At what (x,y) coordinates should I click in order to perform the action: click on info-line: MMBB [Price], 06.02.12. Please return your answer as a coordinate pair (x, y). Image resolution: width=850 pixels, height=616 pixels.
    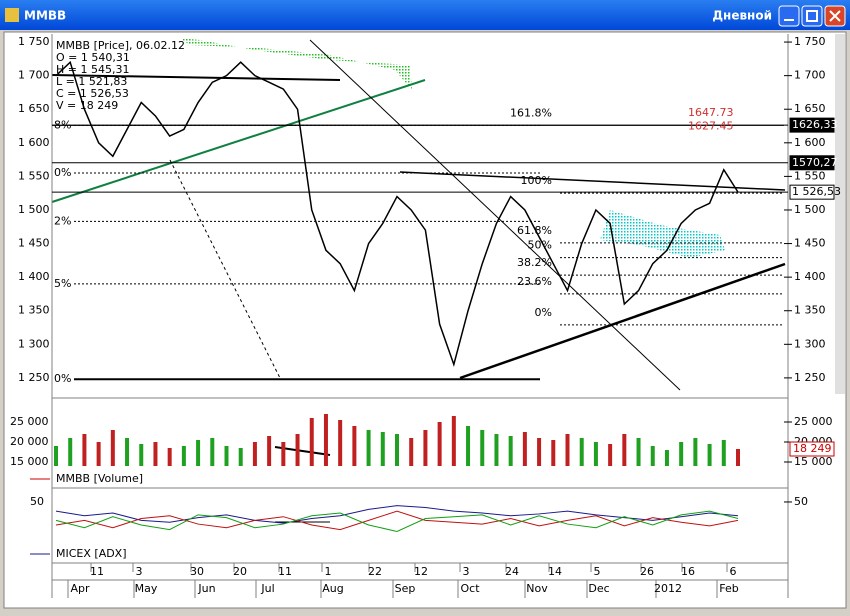
    Looking at the image, I should click on (120, 45).